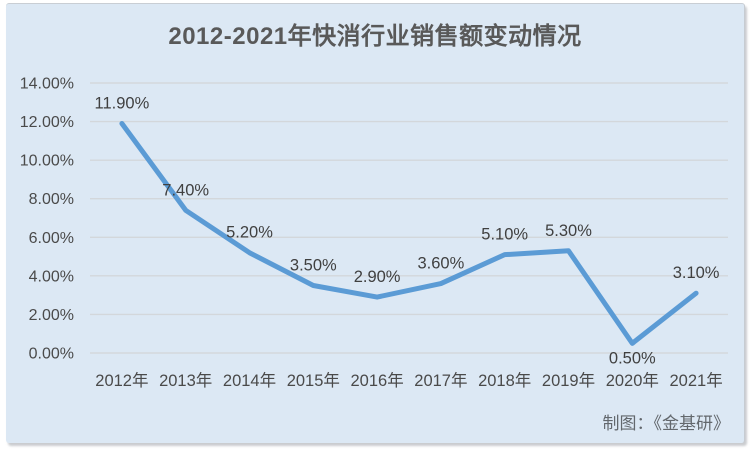  What do you see at coordinates (47, 84) in the screenshot?
I see `y-axis-tick-label: 14.00%` at bounding box center [47, 84].